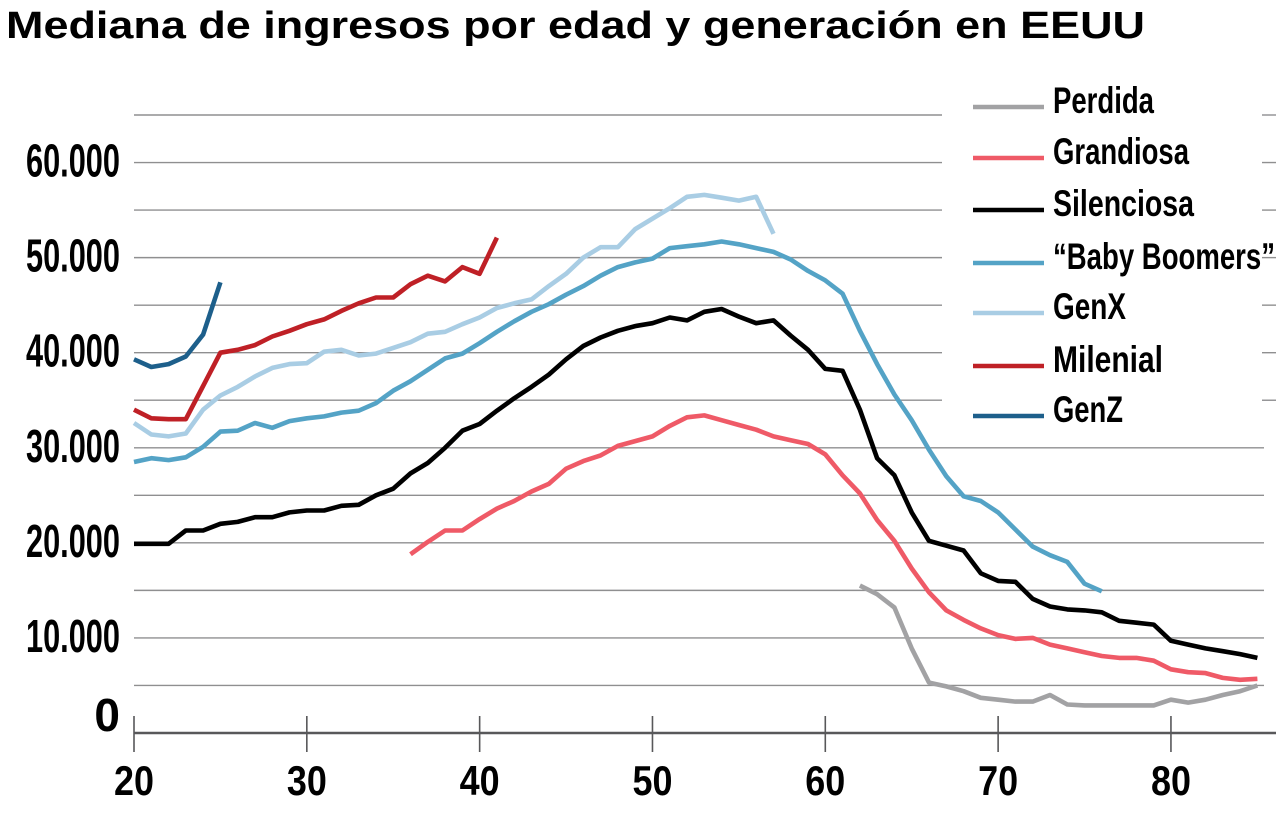 The image size is (1276, 826). What do you see at coordinates (1123, 203) in the screenshot?
I see `legend-item-silenciosa: Silenciosa` at bounding box center [1123, 203].